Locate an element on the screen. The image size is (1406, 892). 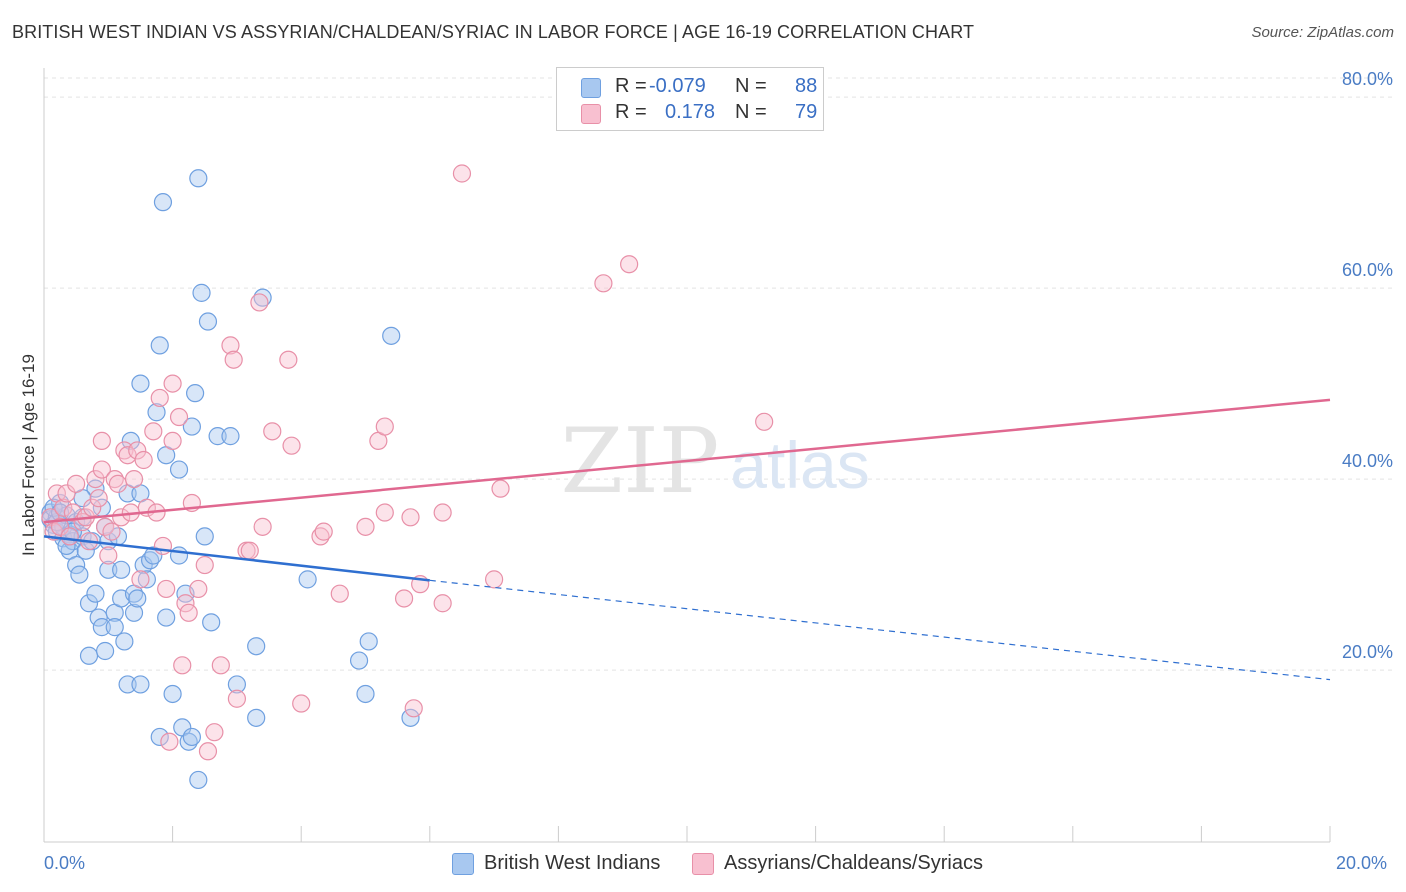
y-tick-label: 60.0% is located at coordinates (1367, 270).